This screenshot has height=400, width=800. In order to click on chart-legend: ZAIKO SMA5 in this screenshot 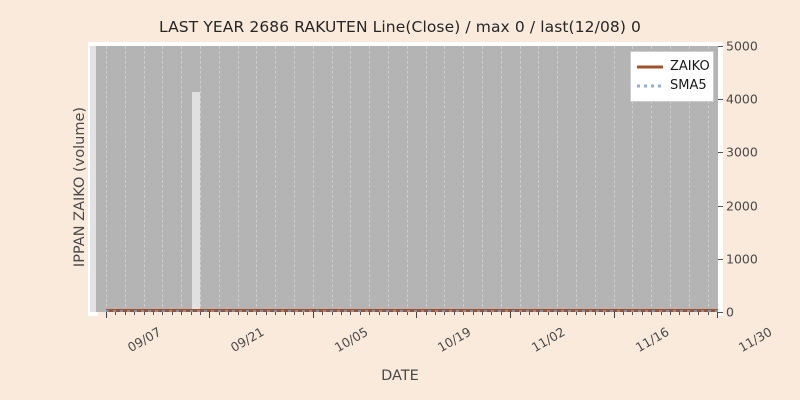, I will do `click(672, 76)`.